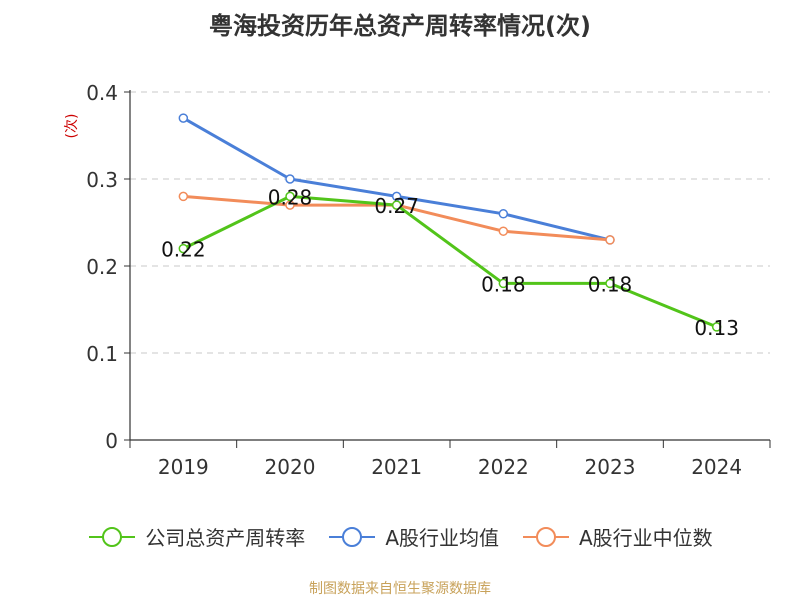  I want to click on data-label: 0.27, so click(396, 206).